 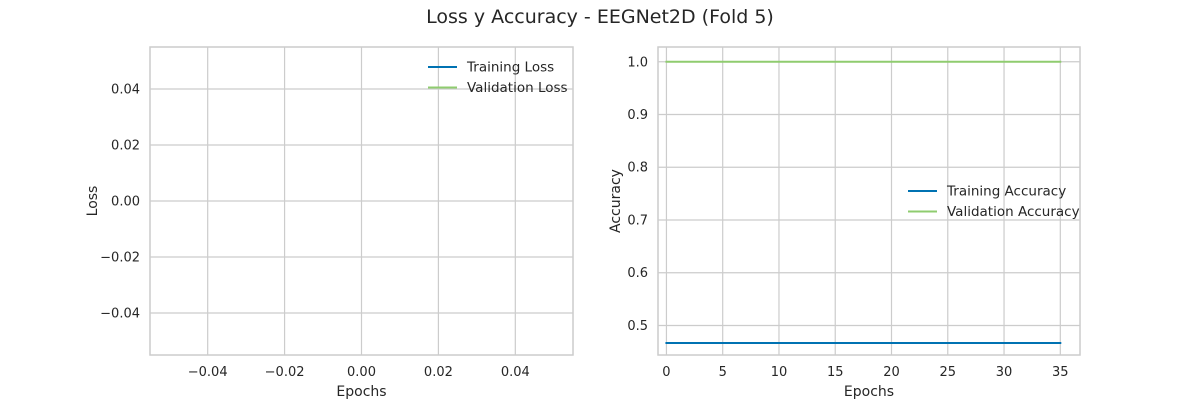 What do you see at coordinates (1013, 212) in the screenshot?
I see `legend-label-1: Validation Accuracy` at bounding box center [1013, 212].